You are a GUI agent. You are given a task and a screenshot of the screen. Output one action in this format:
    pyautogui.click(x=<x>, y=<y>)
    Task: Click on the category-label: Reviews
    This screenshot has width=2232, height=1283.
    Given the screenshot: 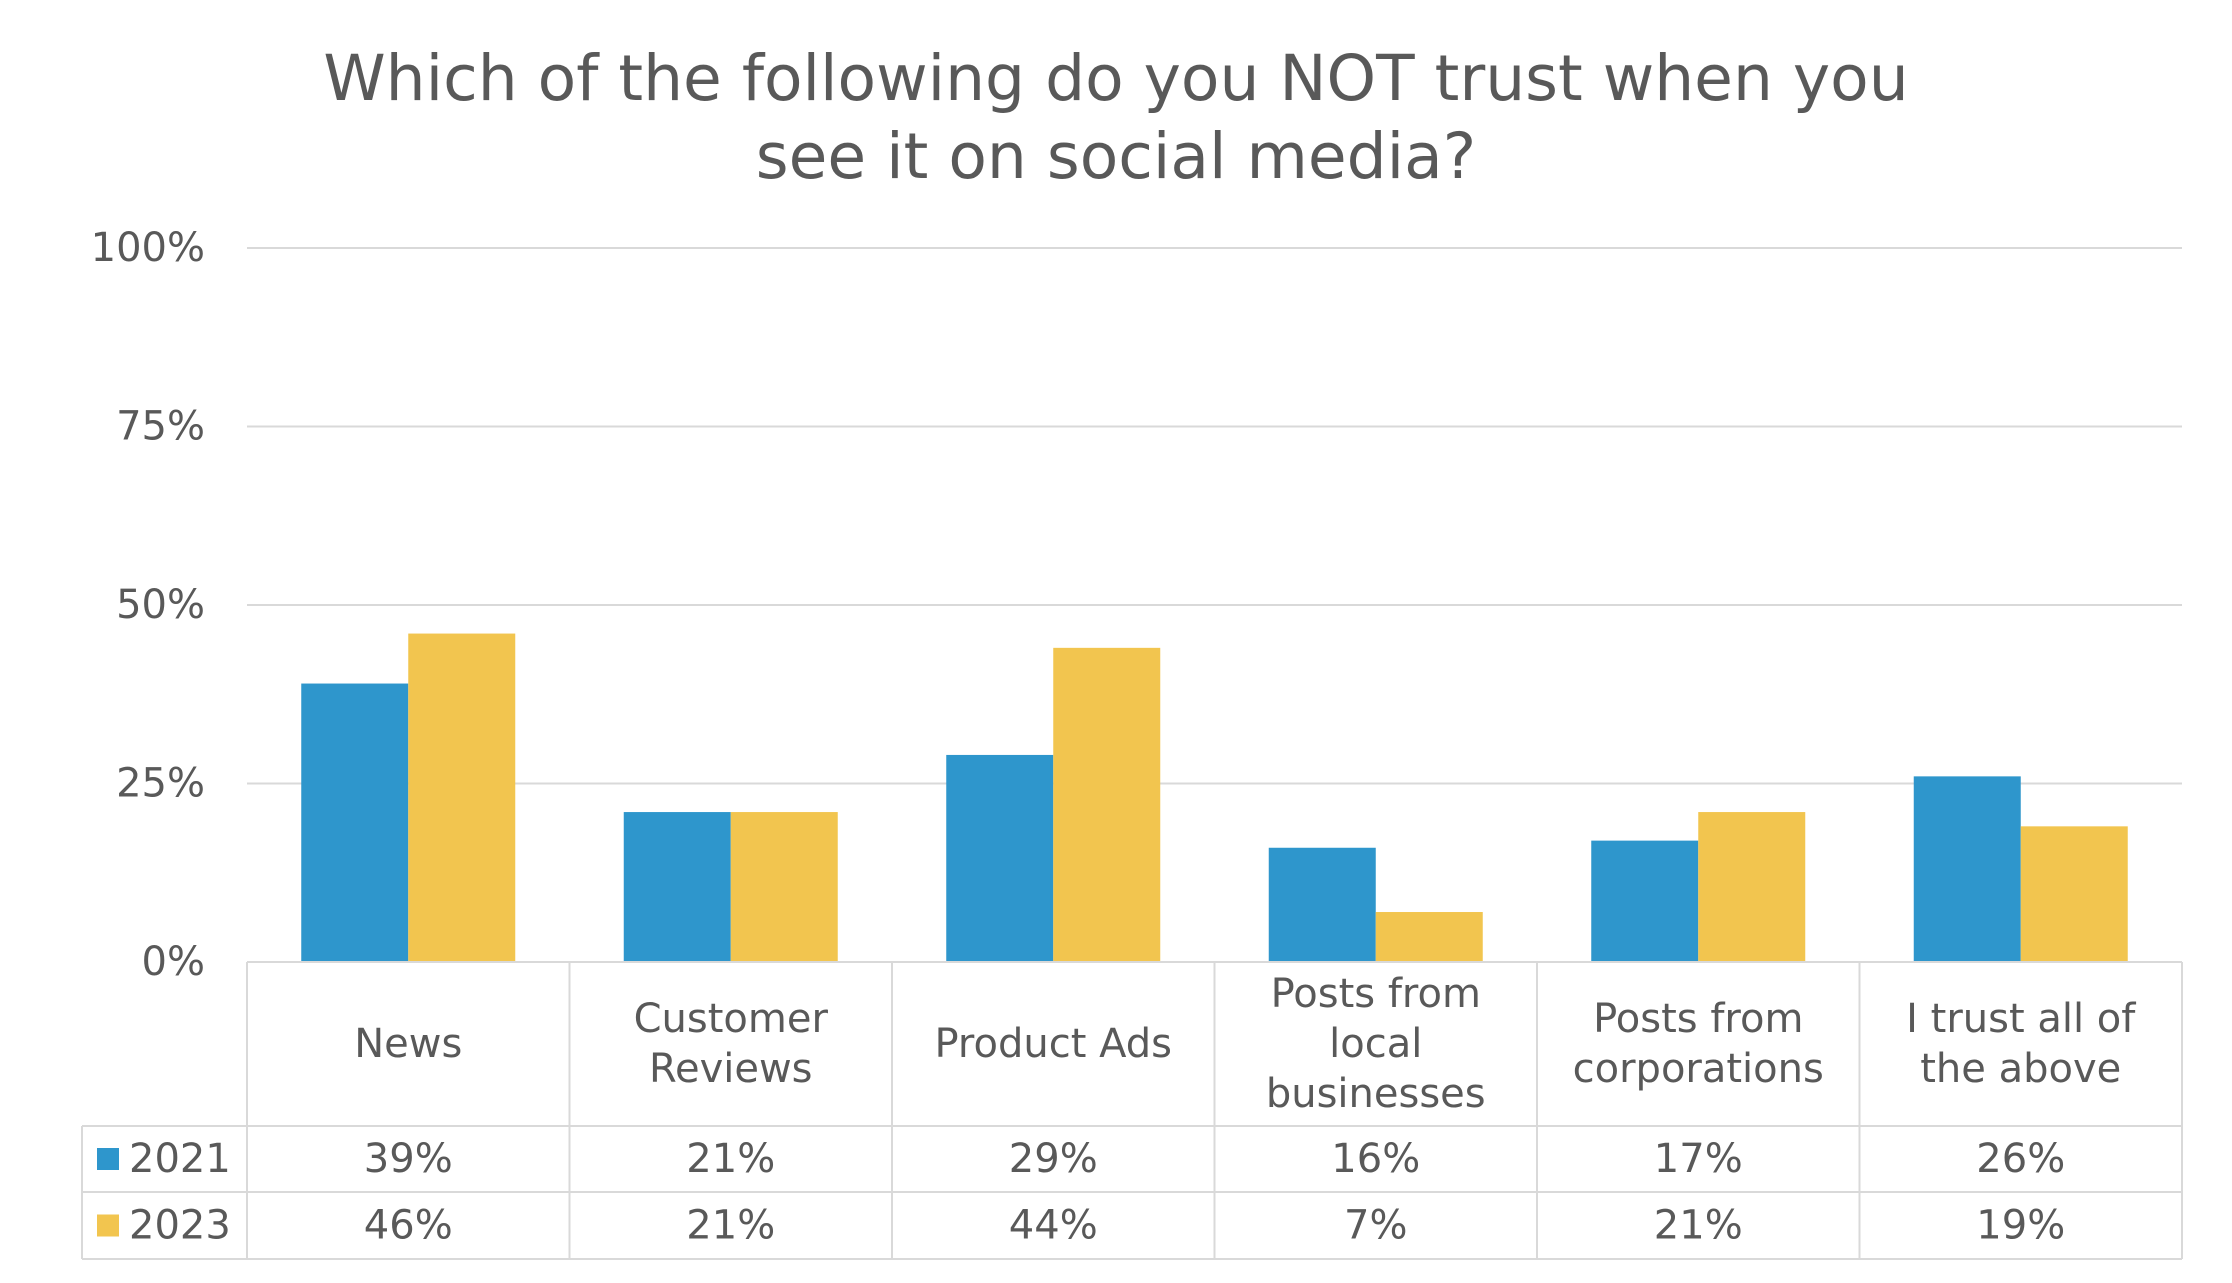 What is the action you would take?
    pyautogui.click(x=731, y=1069)
    